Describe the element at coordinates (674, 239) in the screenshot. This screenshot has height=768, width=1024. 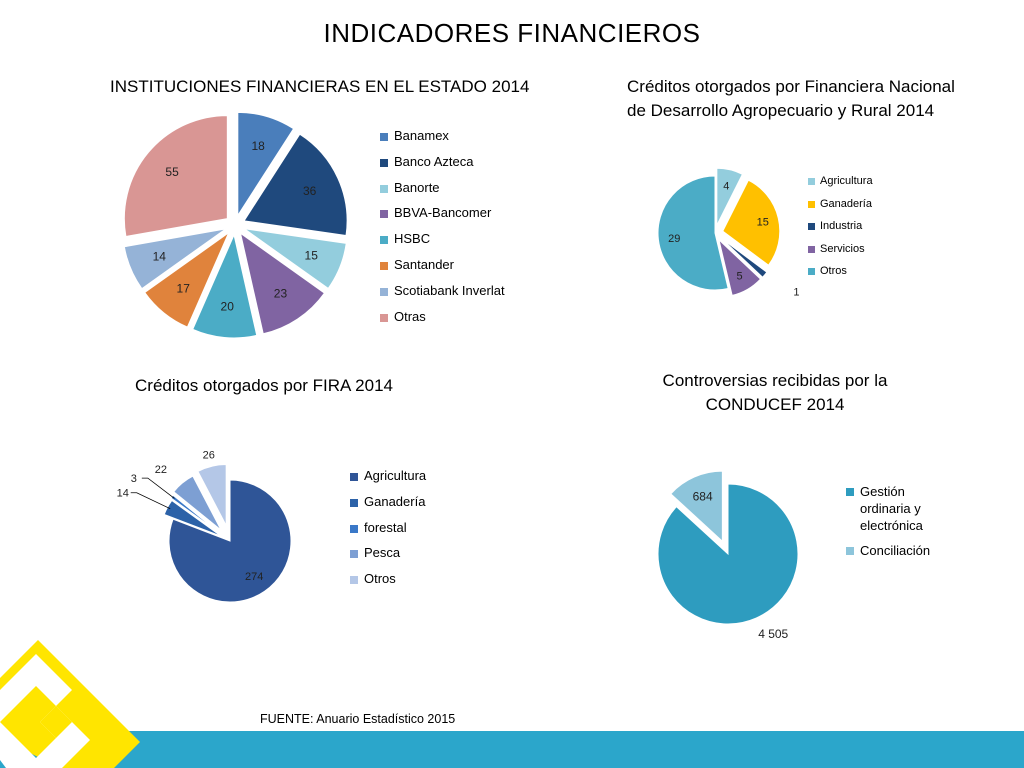
I see `data-label-otros: 29` at that location.